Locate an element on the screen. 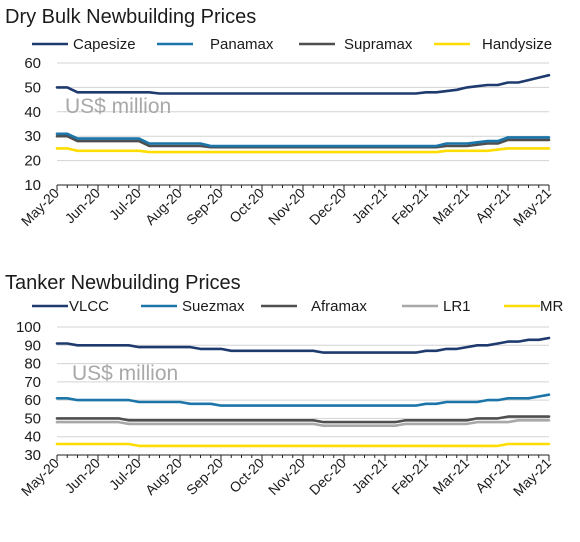 Image resolution: width=580 pixels, height=542 pixels. legend-label-mr: MR is located at coordinates (551, 306).